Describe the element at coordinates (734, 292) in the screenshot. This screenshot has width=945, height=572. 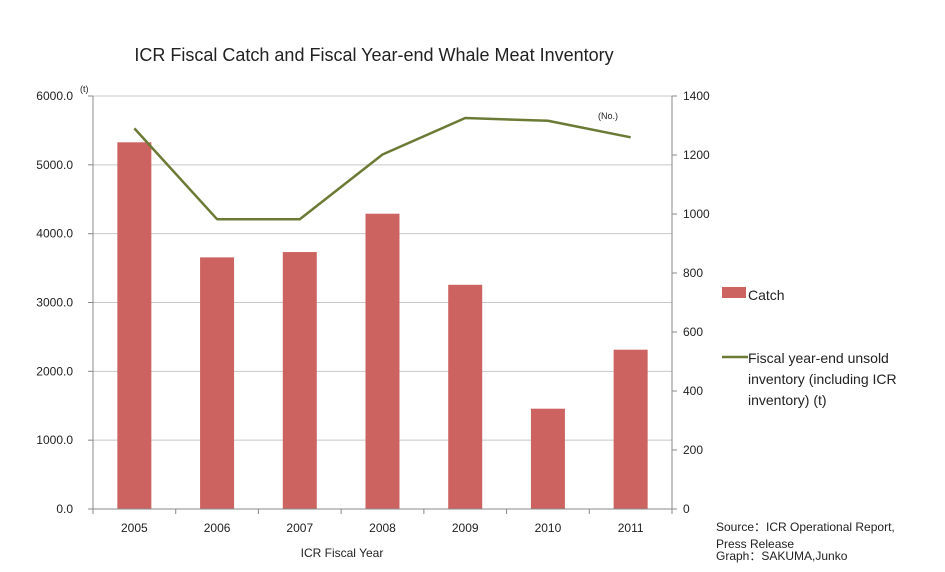
I see `legend-catch-swatch` at that location.